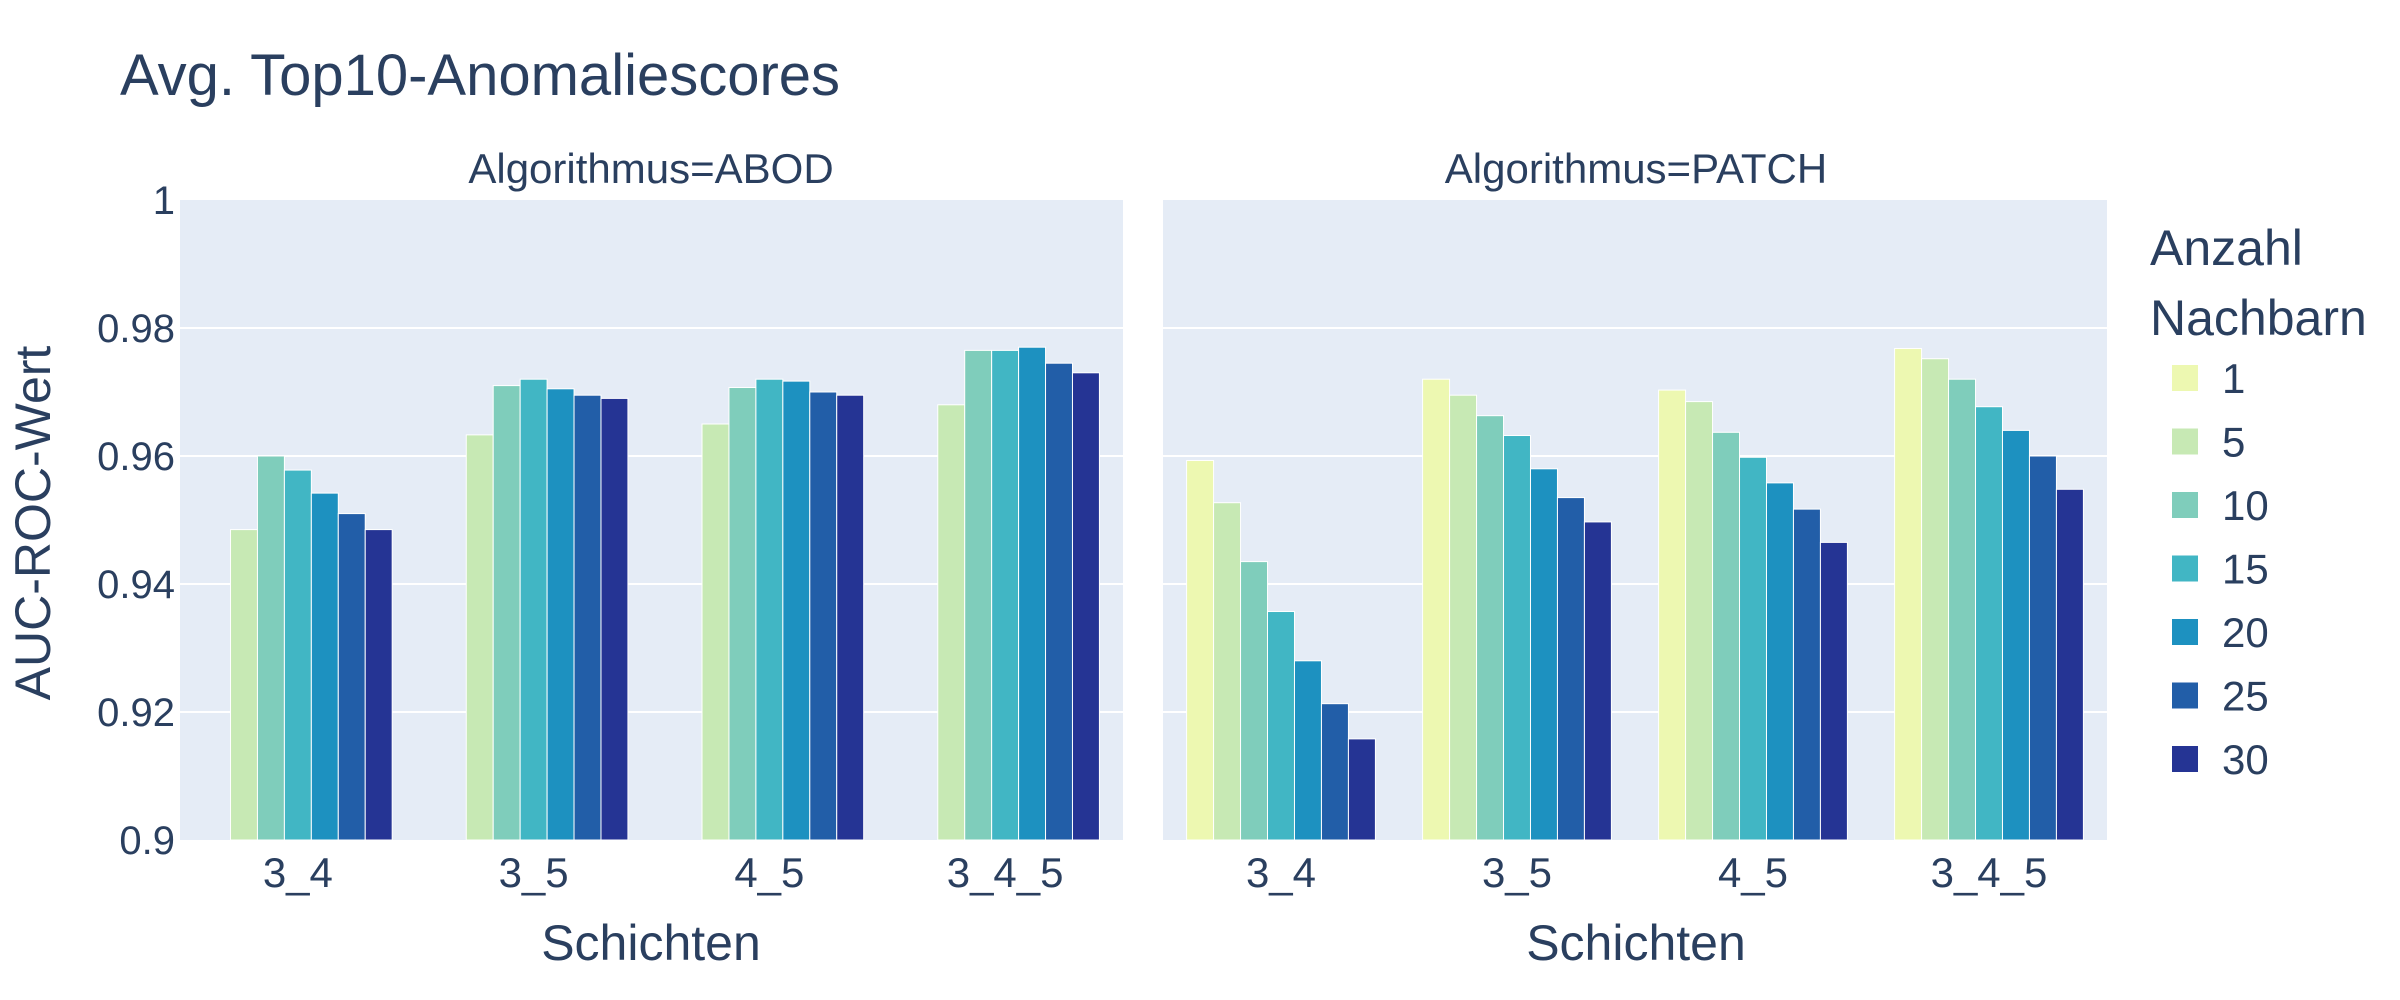 This screenshot has height=1000, width=2400. Describe the element at coordinates (147, 841) in the screenshot. I see `y-tick-label: 0.9` at that location.